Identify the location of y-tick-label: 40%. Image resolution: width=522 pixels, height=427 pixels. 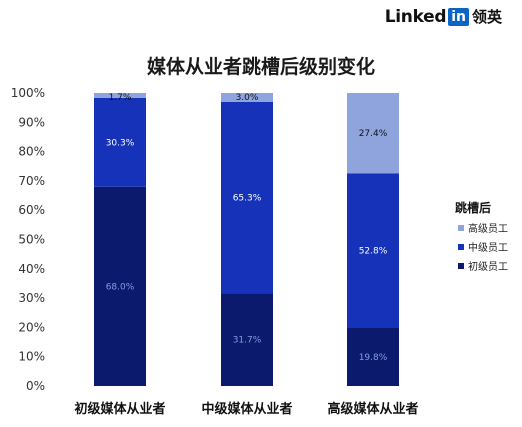
(31, 269).